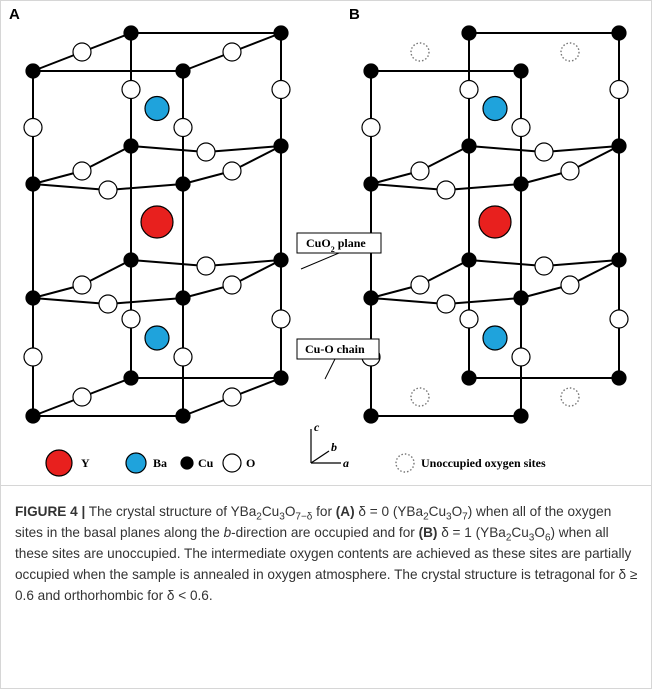 The height and width of the screenshot is (689, 652). I want to click on callout-label: CuO2 plane, so click(336, 245).